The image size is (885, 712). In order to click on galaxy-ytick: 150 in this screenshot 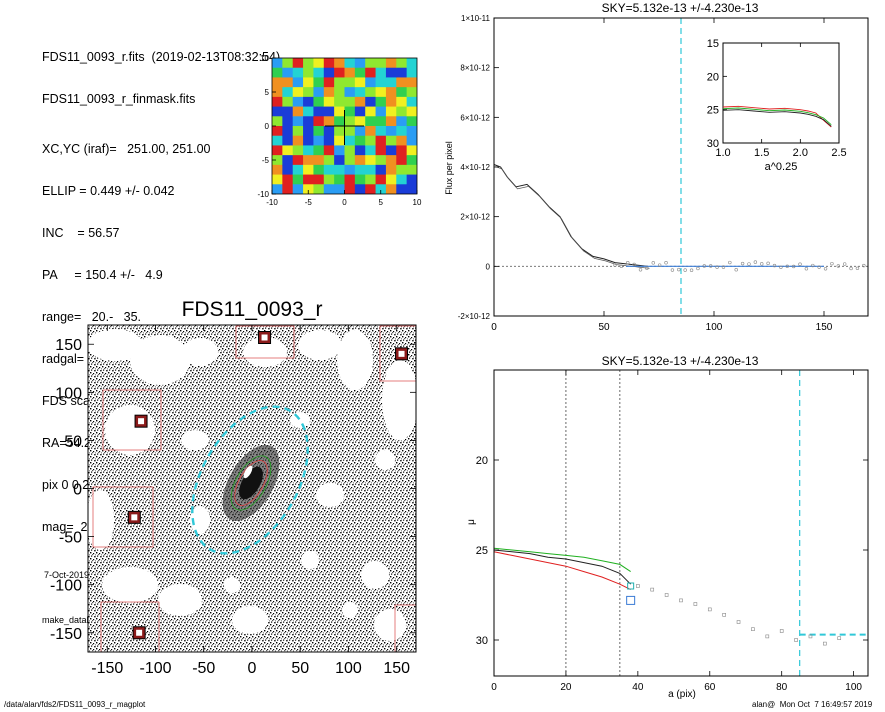, I will do `click(68, 345)`.